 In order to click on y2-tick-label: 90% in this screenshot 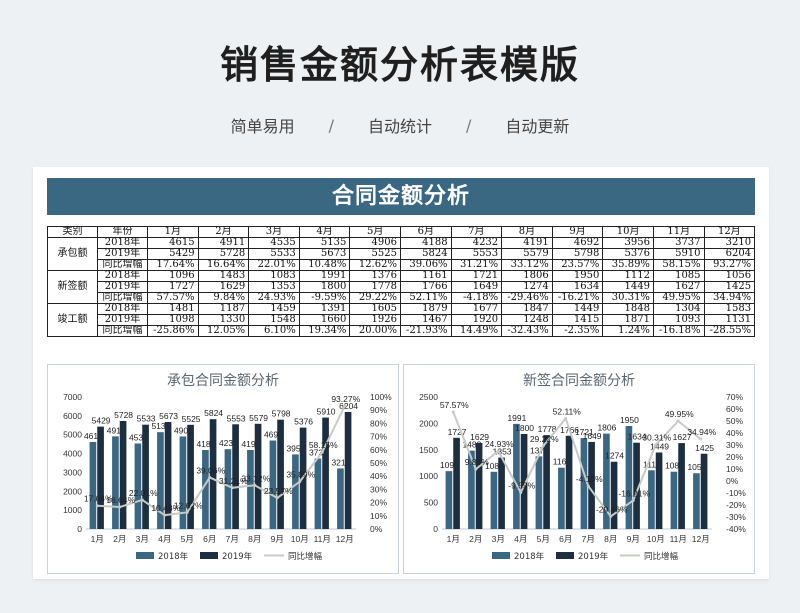, I will do `click(378, 410)`.